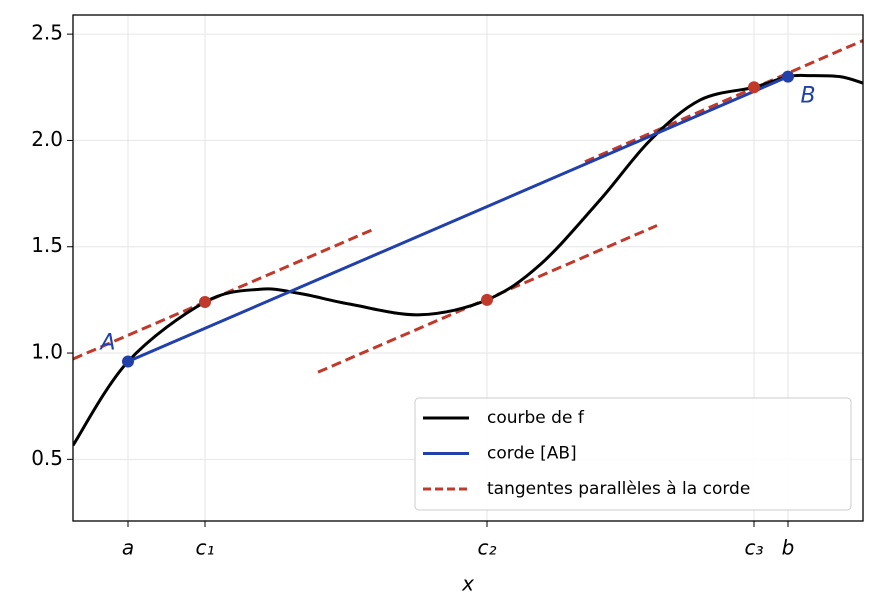 The width and height of the screenshot is (878, 615). I want to click on legend-box, so click(633, 454).